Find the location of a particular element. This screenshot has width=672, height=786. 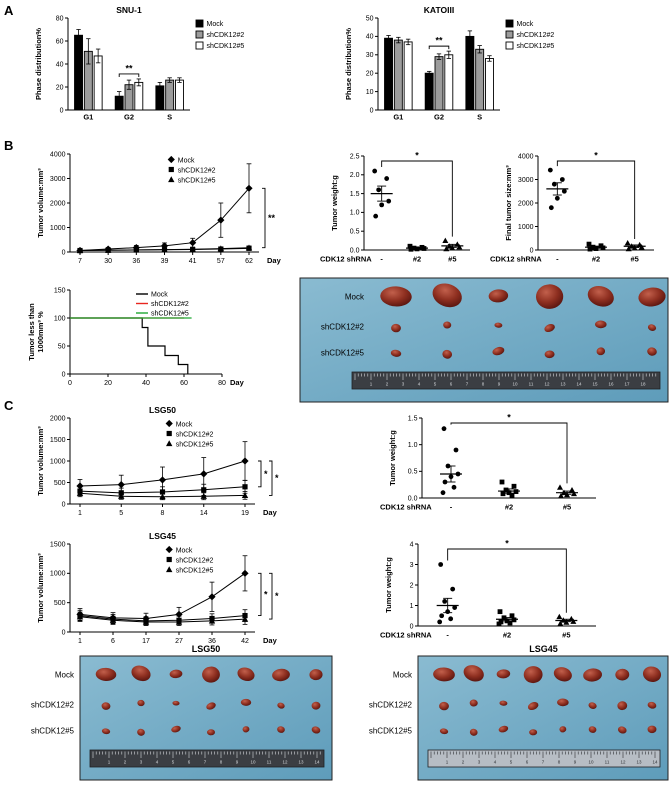

svg-text: Phase distribution% is located at coordinates (348, 64).